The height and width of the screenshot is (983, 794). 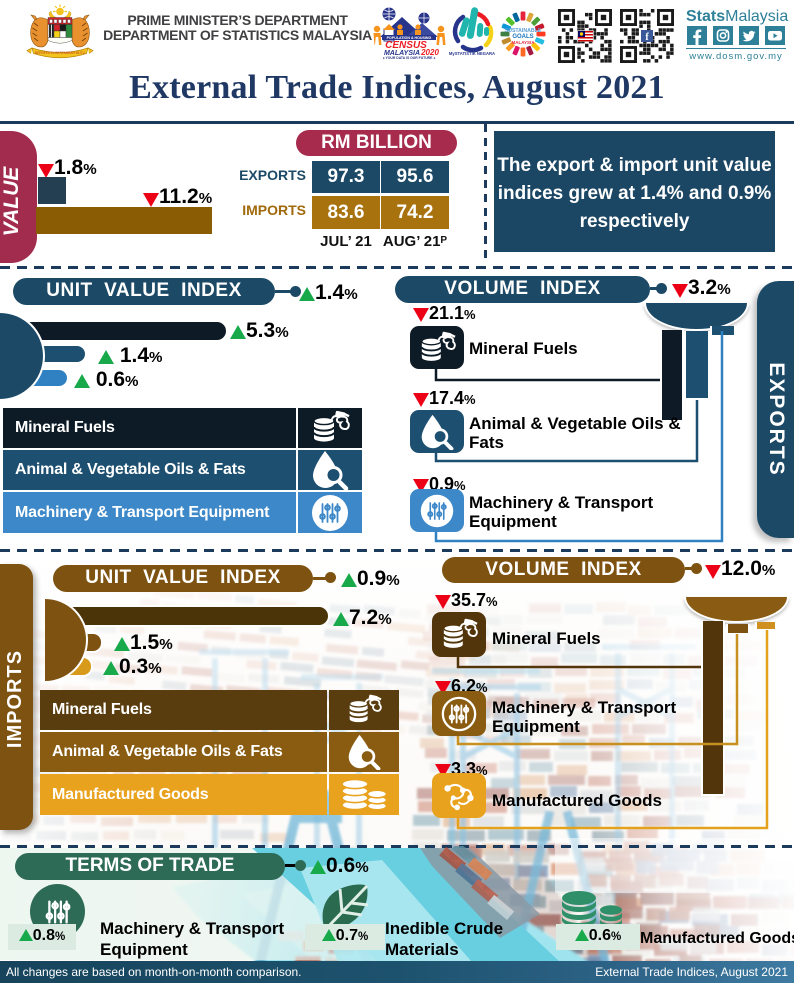 What do you see at coordinates (472, 53) in the screenshot?
I see `svg-text: MySTATISTIK NEGARA` at bounding box center [472, 53].